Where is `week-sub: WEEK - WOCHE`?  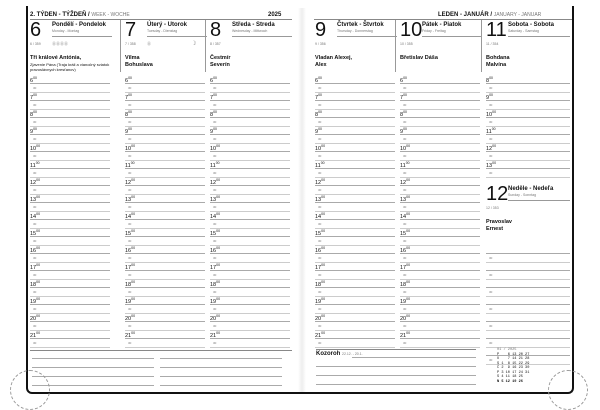 week-sub: WEEK - WOCHE is located at coordinates (110, 15).